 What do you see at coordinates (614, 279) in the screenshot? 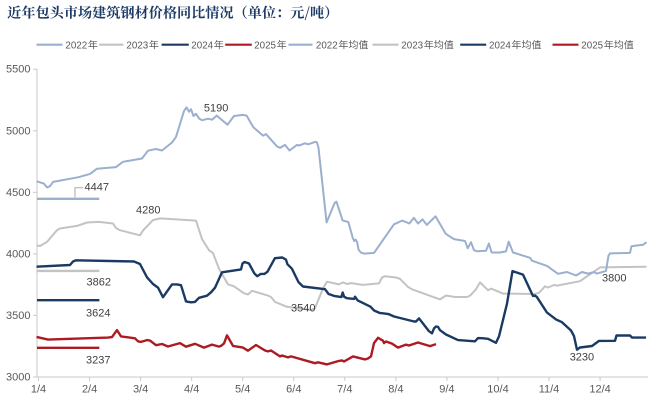
I see `svg-text: 3800` at bounding box center [614, 279].